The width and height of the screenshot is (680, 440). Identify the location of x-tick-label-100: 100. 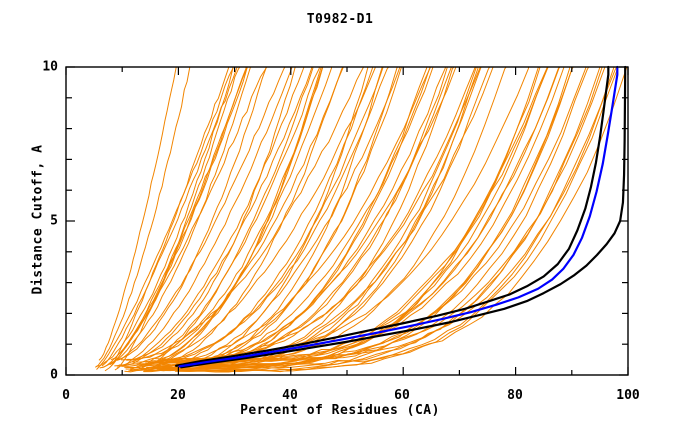
(628, 395).